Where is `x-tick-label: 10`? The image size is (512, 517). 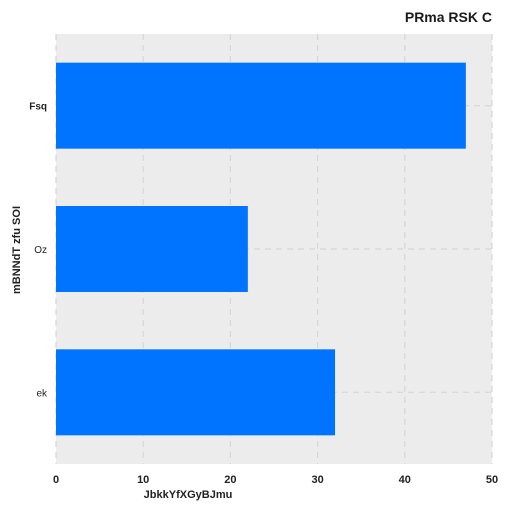
x-tick-label: 10 is located at coordinates (143, 480).